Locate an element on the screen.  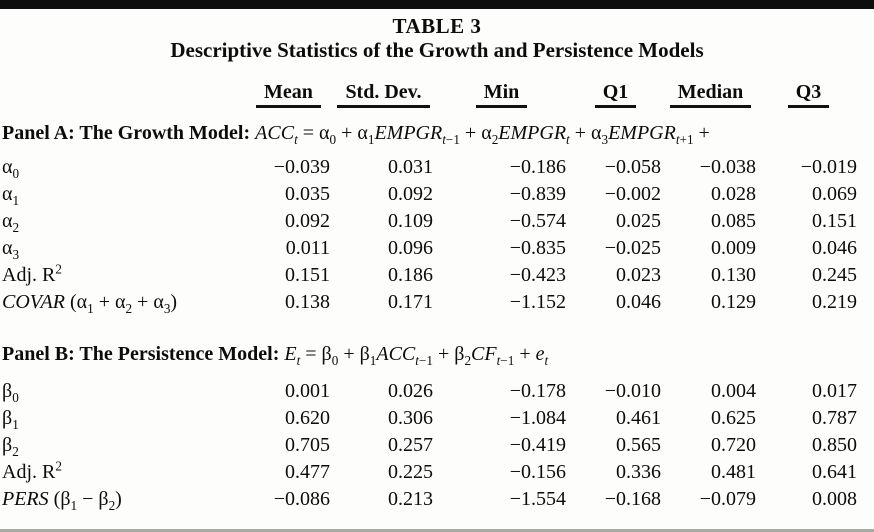
table-row: β1 0.620 0.306 −1.084 0.461 0.625 0.787 is located at coordinates (430, 418).